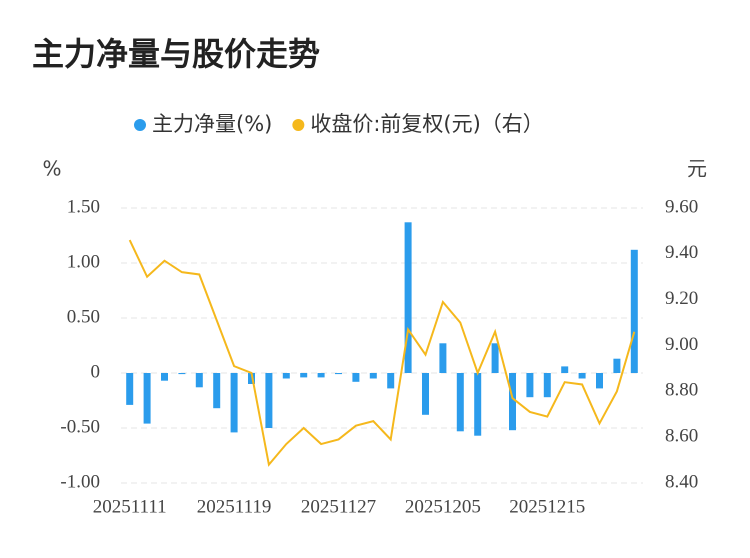 The width and height of the screenshot is (750, 558). What do you see at coordinates (697, 169) in the screenshot?
I see `y2-axis-label: 元` at bounding box center [697, 169].